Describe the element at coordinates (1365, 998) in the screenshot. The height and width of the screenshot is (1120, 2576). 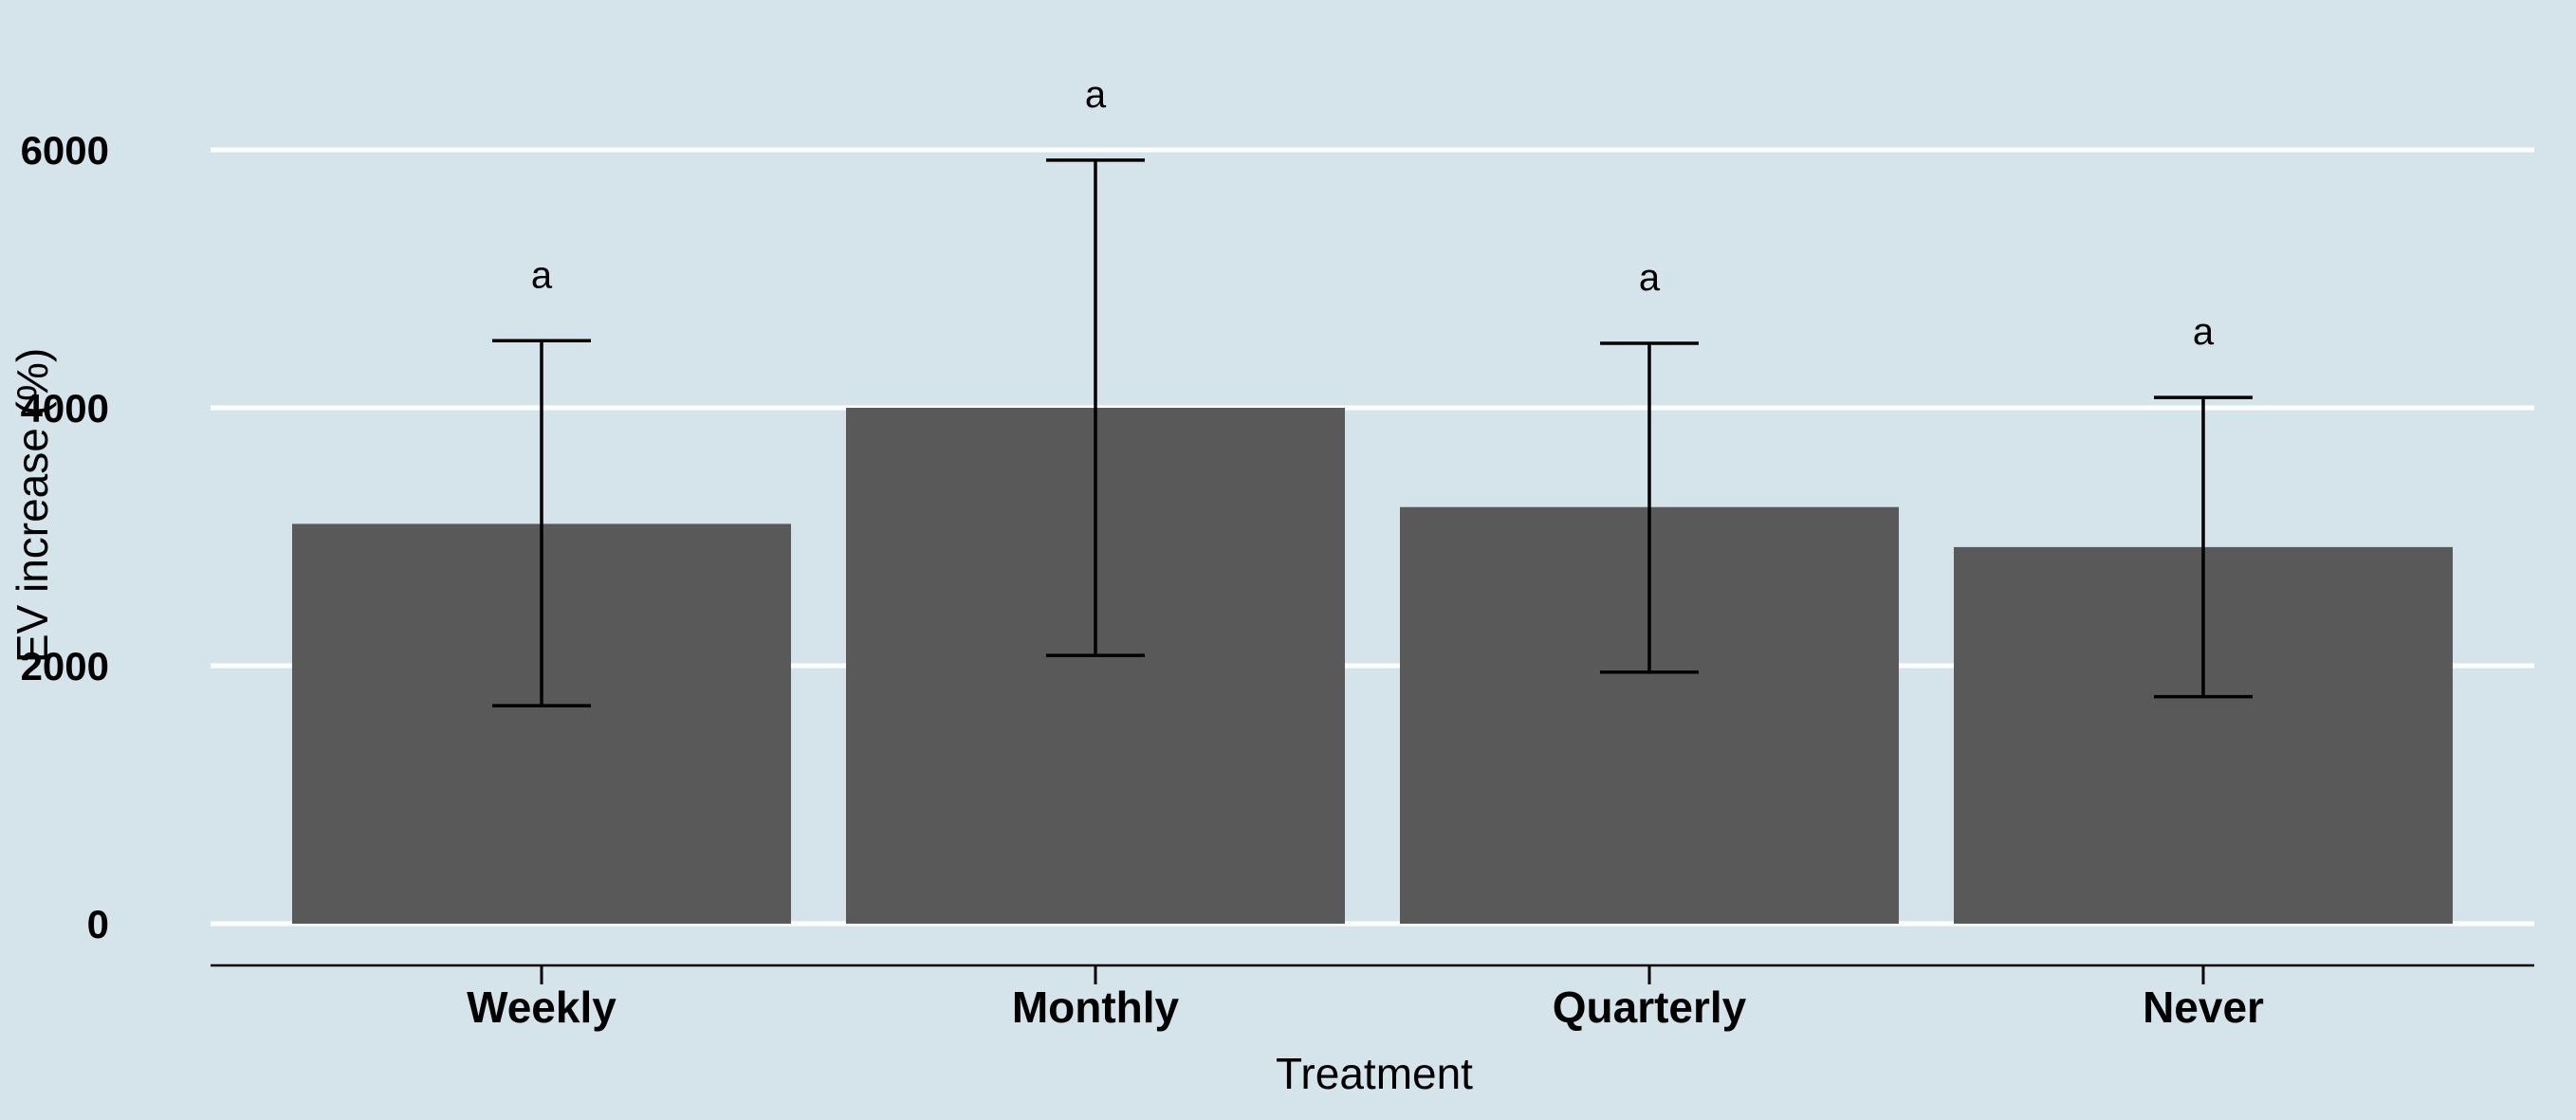
I see `x-axis-ticks: Weekly Monthly Quarterly Never` at that location.